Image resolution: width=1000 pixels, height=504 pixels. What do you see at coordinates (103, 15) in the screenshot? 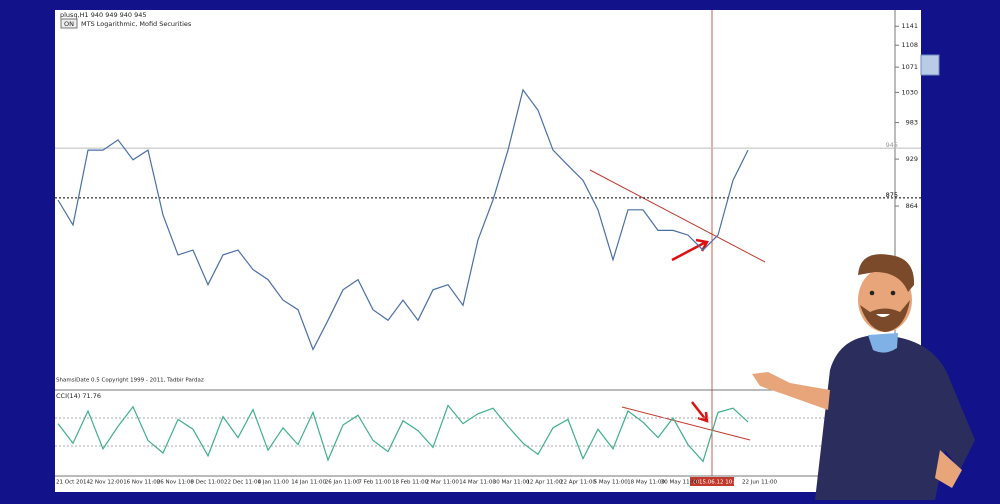
I see `symbol-line: plusq,H1 940 949 940 945` at bounding box center [103, 15].